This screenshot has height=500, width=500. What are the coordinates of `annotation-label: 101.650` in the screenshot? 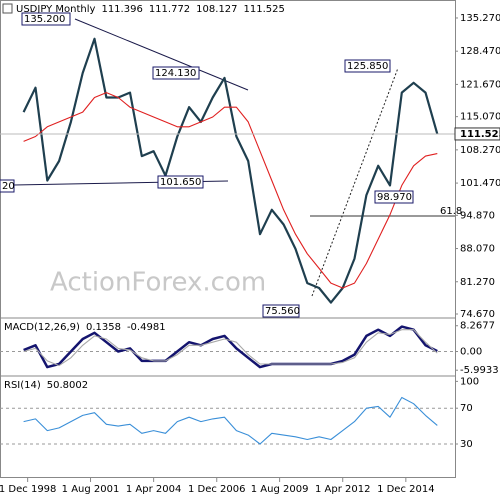 It's located at (180, 182).